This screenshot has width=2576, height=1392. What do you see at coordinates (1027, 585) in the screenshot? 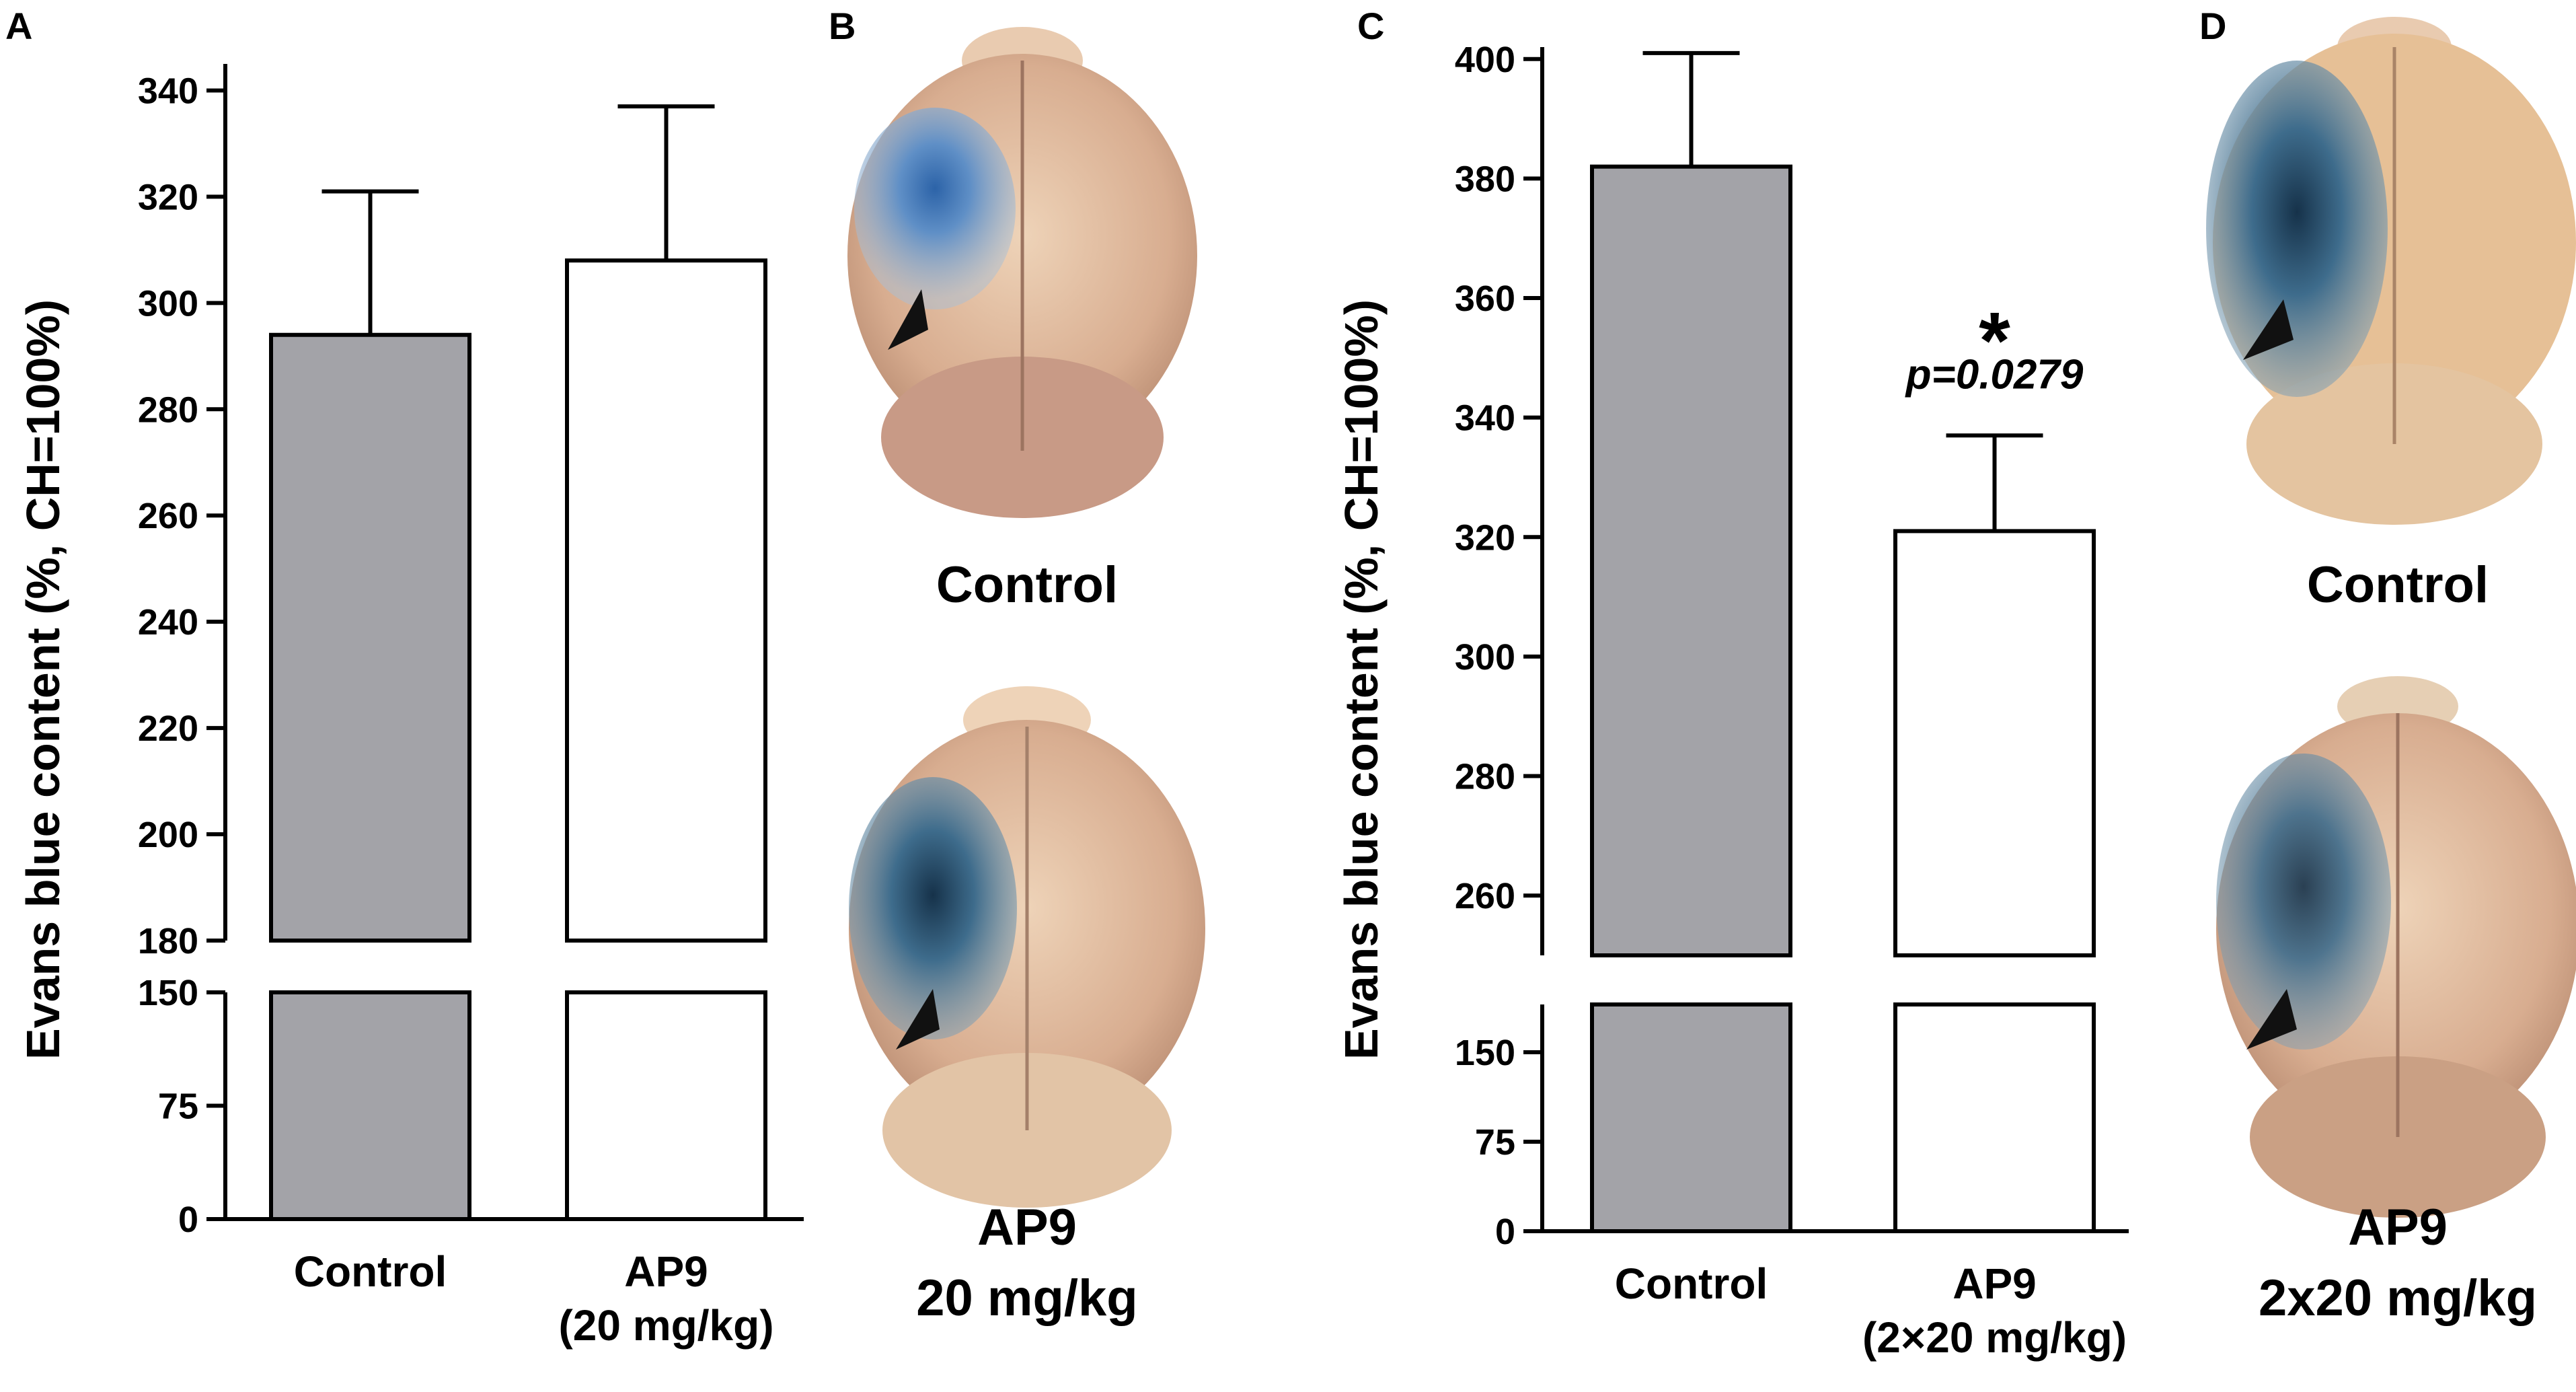
I see `caption-b-control: Control` at bounding box center [1027, 585].